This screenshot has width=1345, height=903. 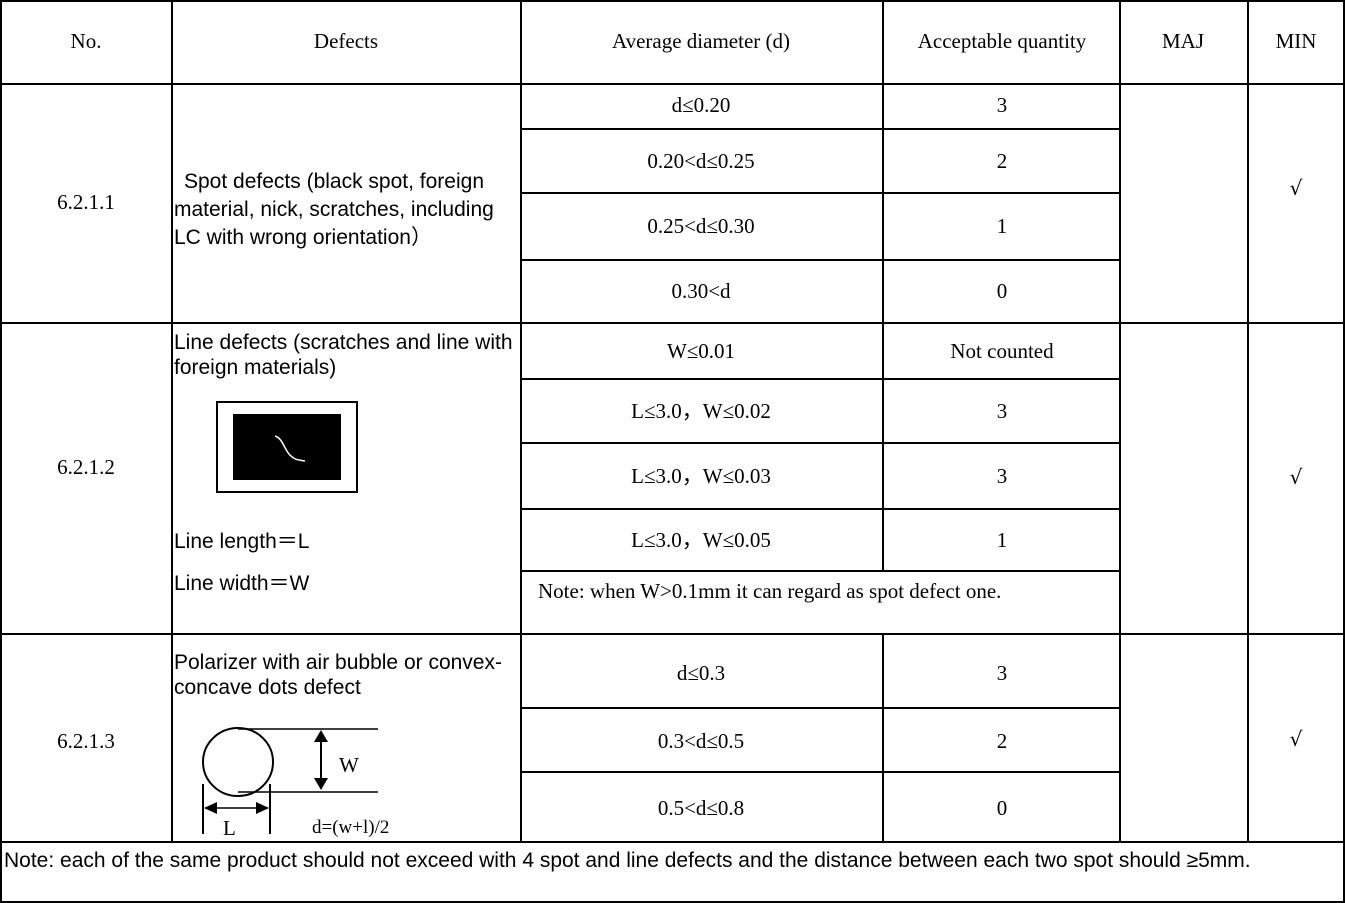 What do you see at coordinates (701, 476) in the screenshot?
I see `diameter-criterion: L≤3.0，W≤0.03` at bounding box center [701, 476].